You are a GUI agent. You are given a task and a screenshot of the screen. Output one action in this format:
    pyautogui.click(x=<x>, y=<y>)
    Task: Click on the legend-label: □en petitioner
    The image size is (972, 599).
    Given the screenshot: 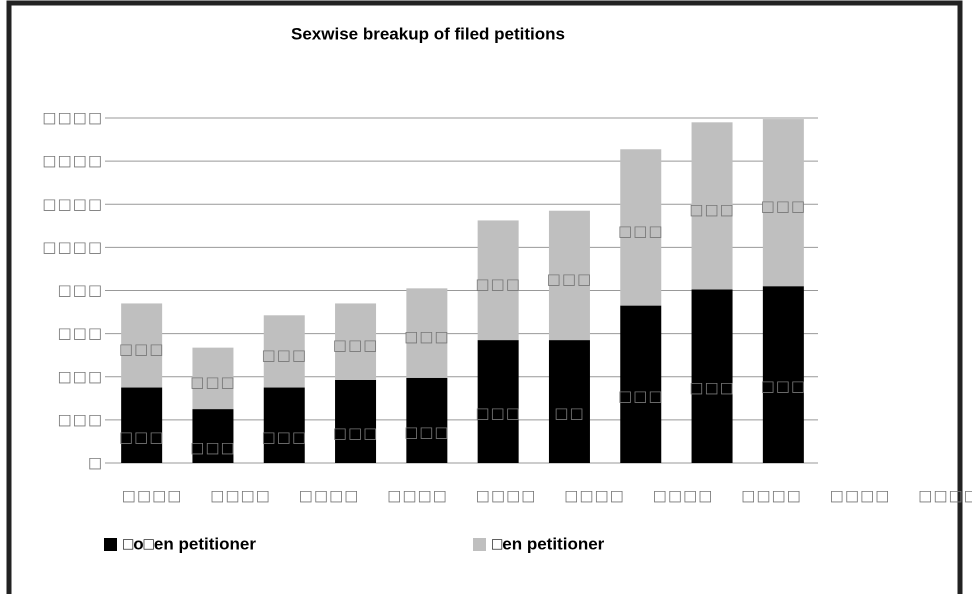 What is the action you would take?
    pyautogui.click(x=548, y=543)
    